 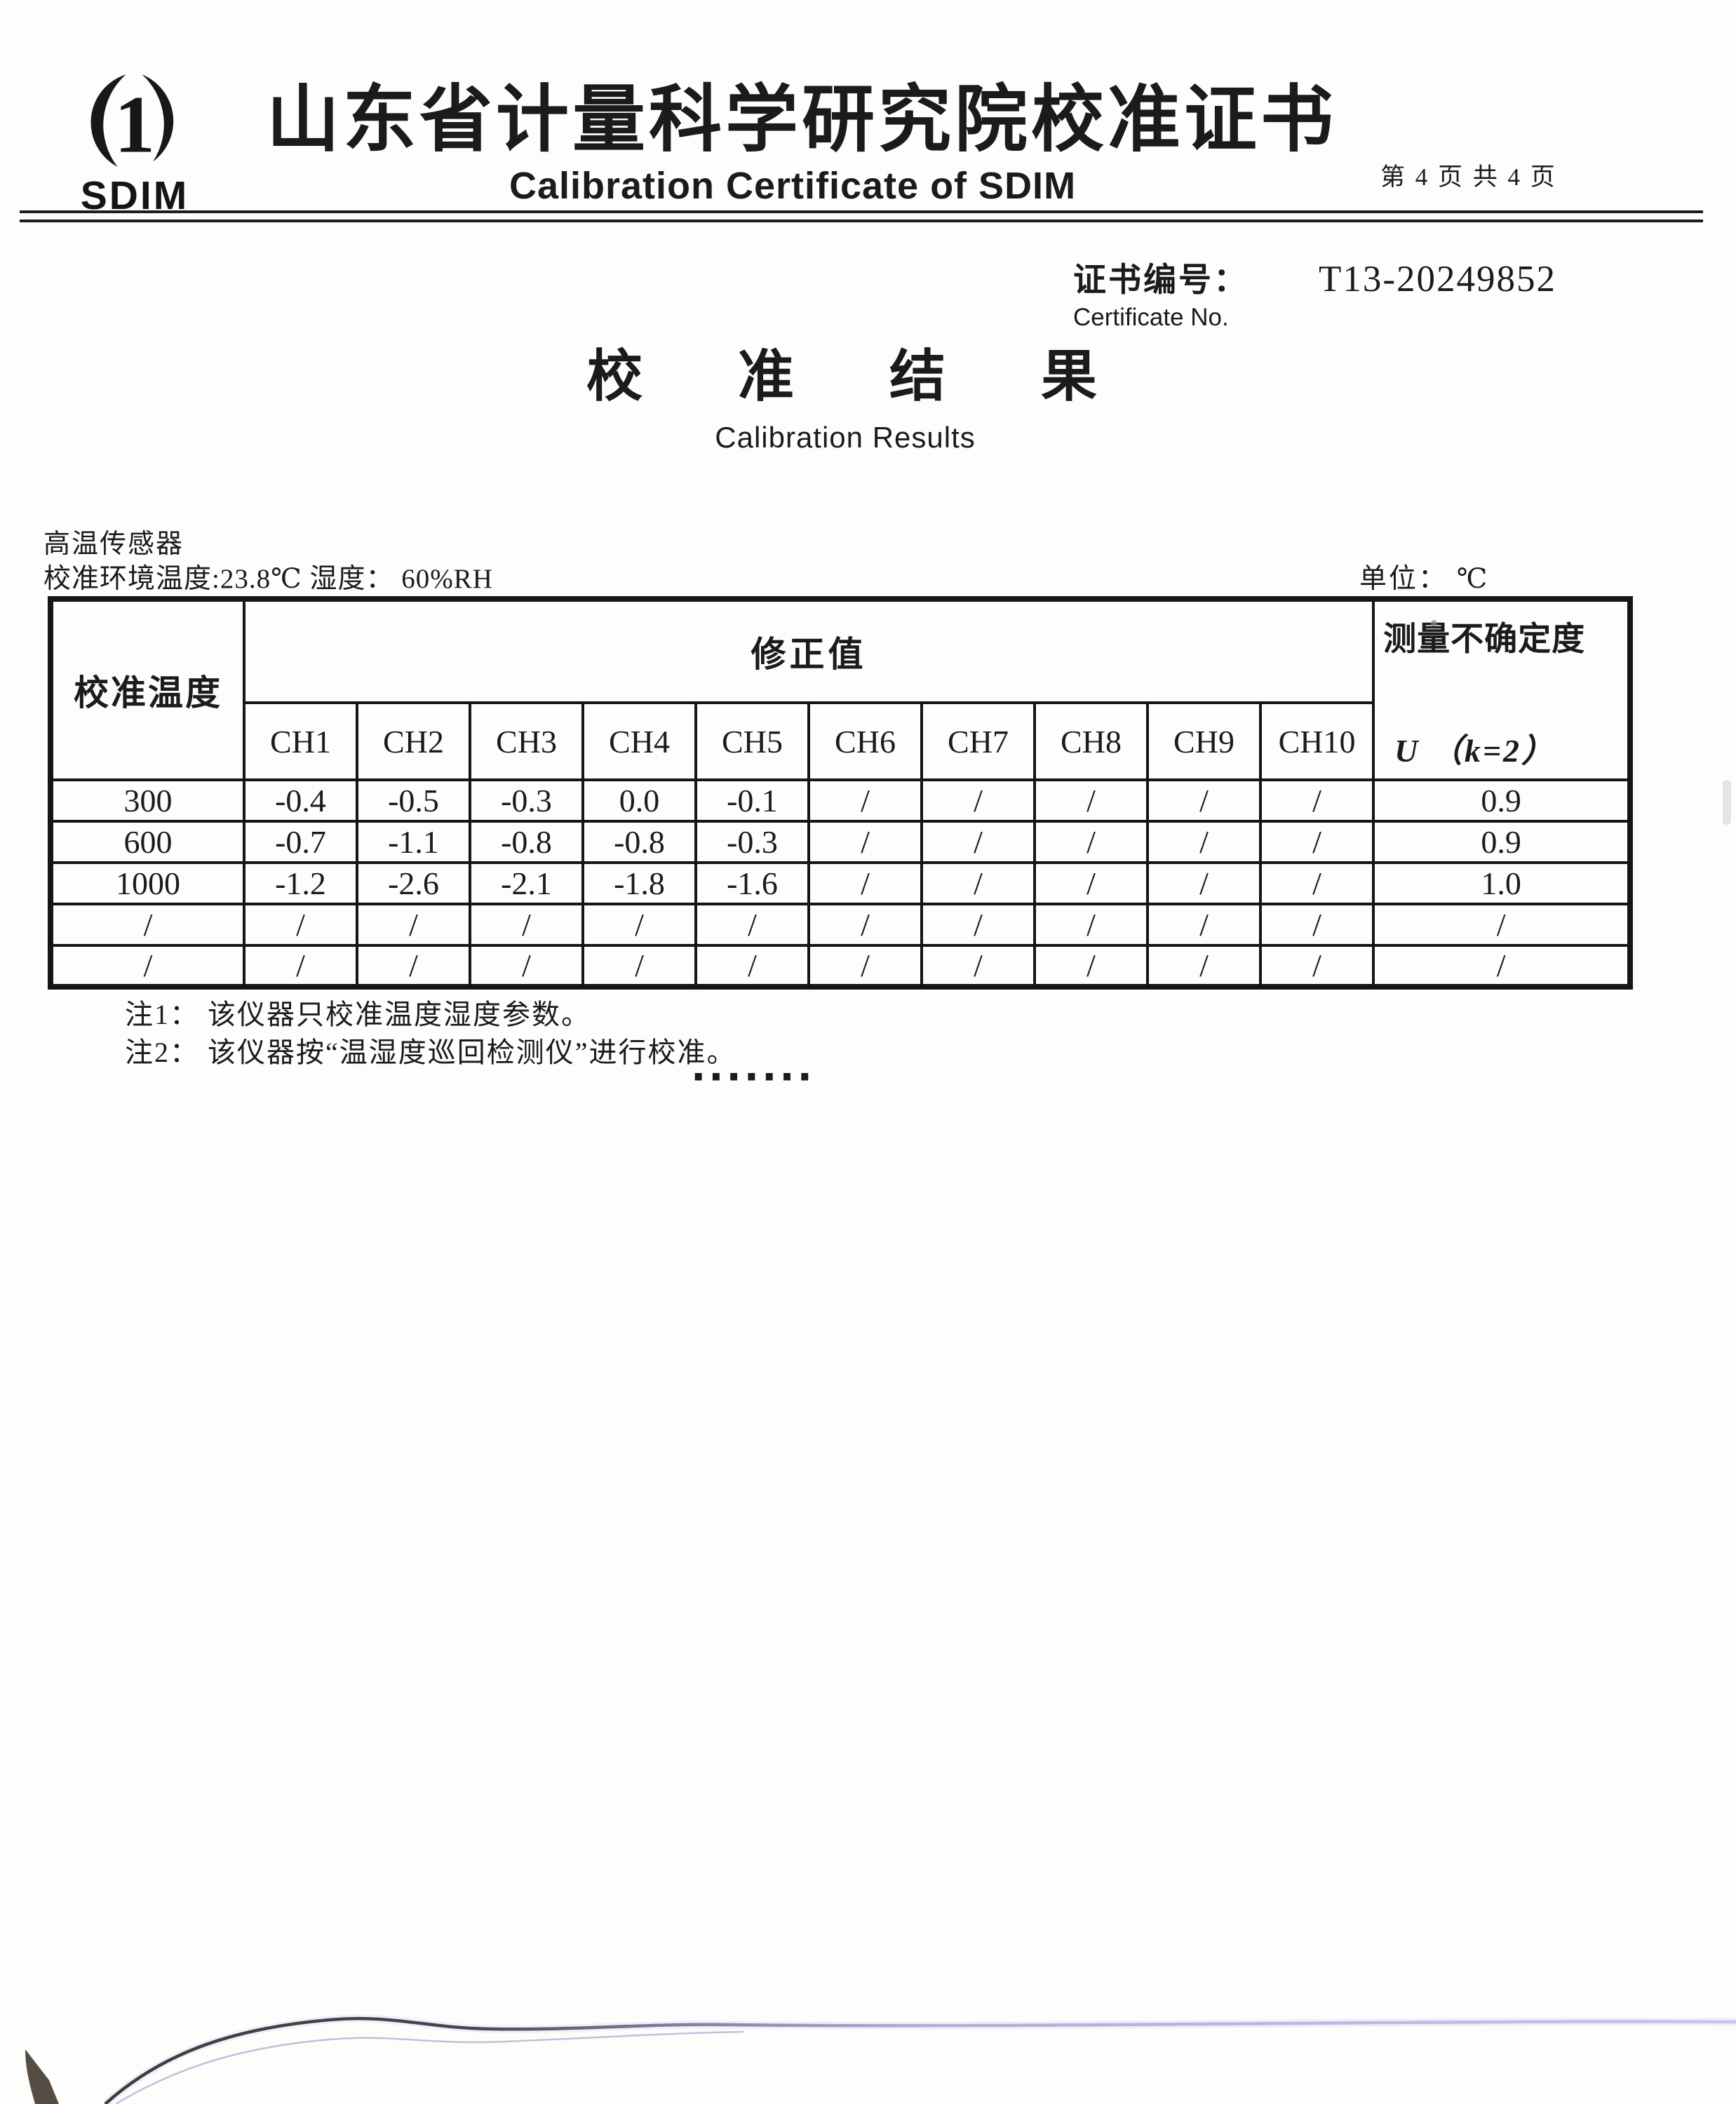 I want to click on col-header-calibration-temperature: 校准温度, so click(x=147, y=690).